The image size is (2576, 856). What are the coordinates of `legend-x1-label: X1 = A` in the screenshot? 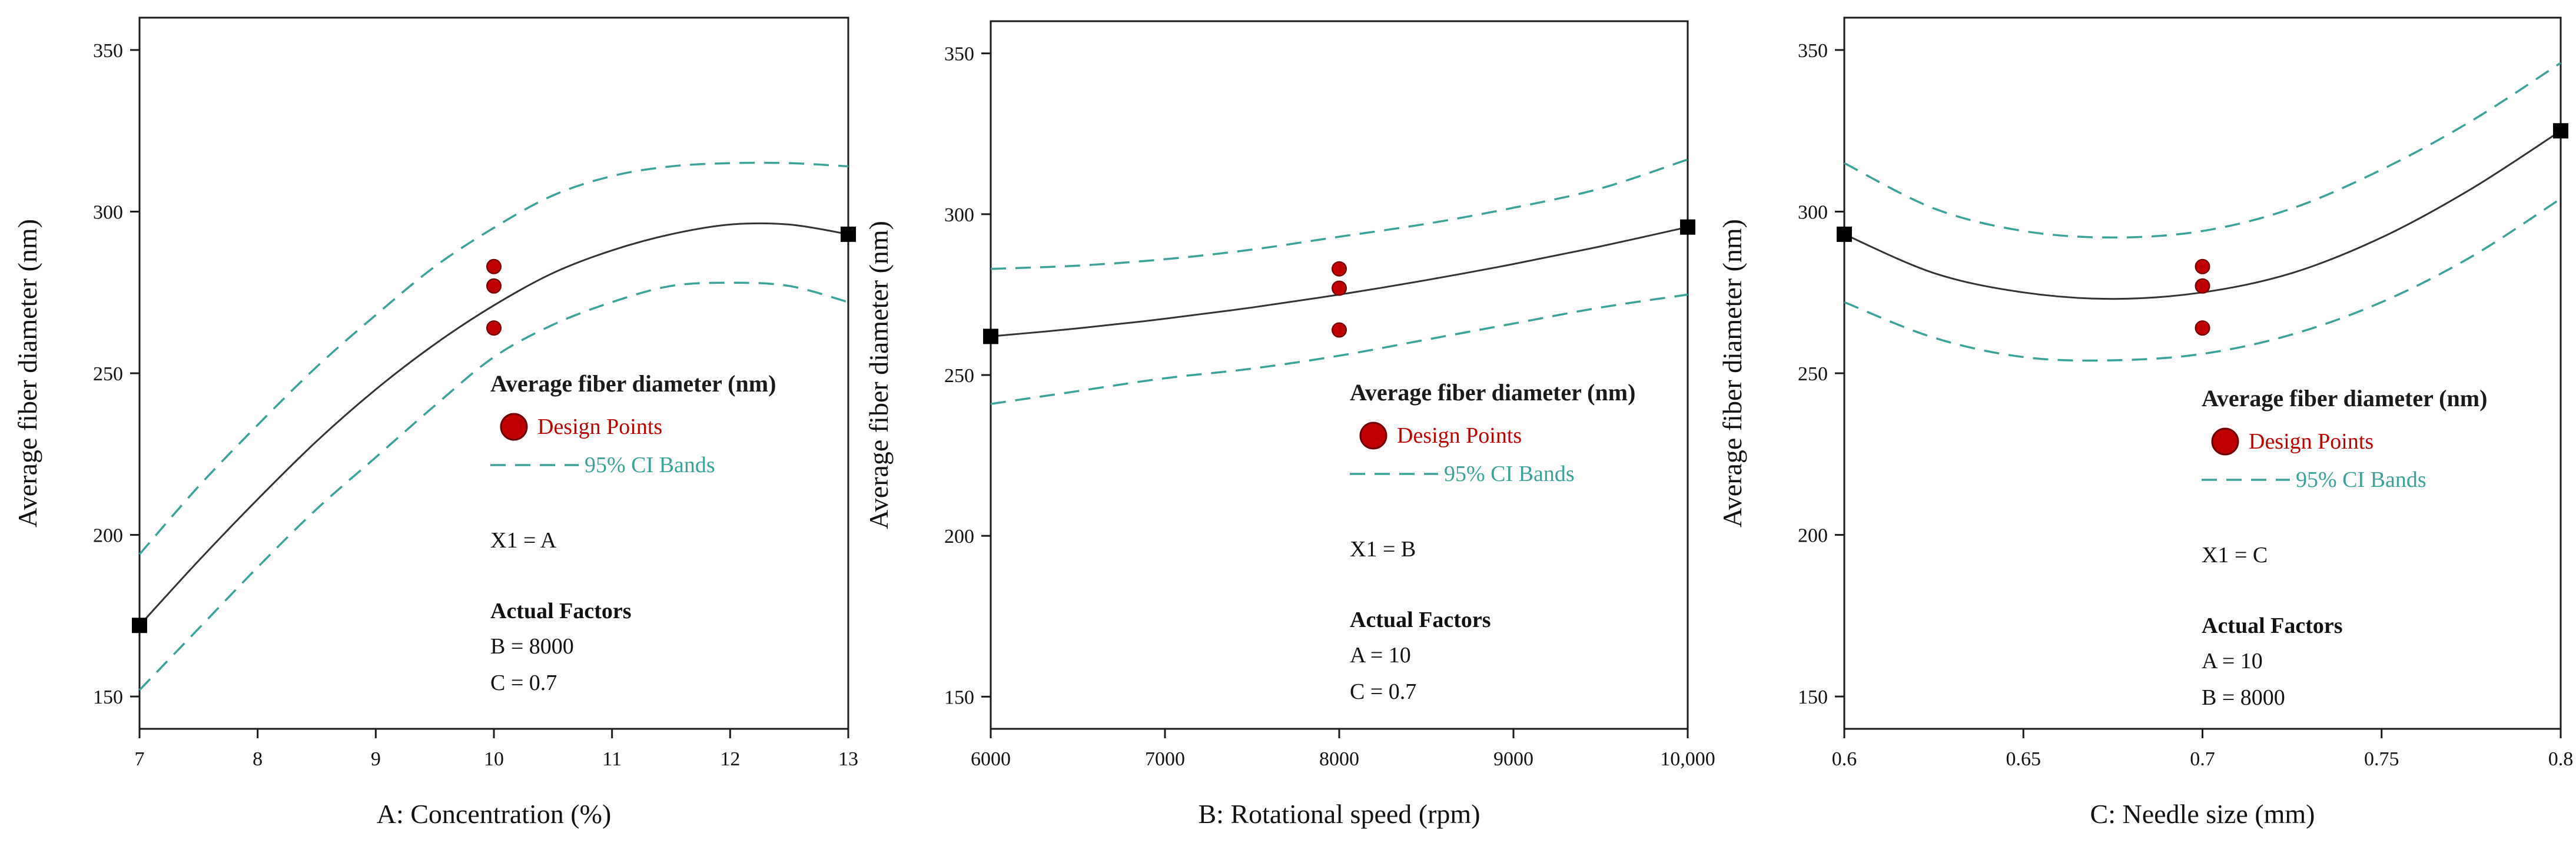 It's located at (523, 540).